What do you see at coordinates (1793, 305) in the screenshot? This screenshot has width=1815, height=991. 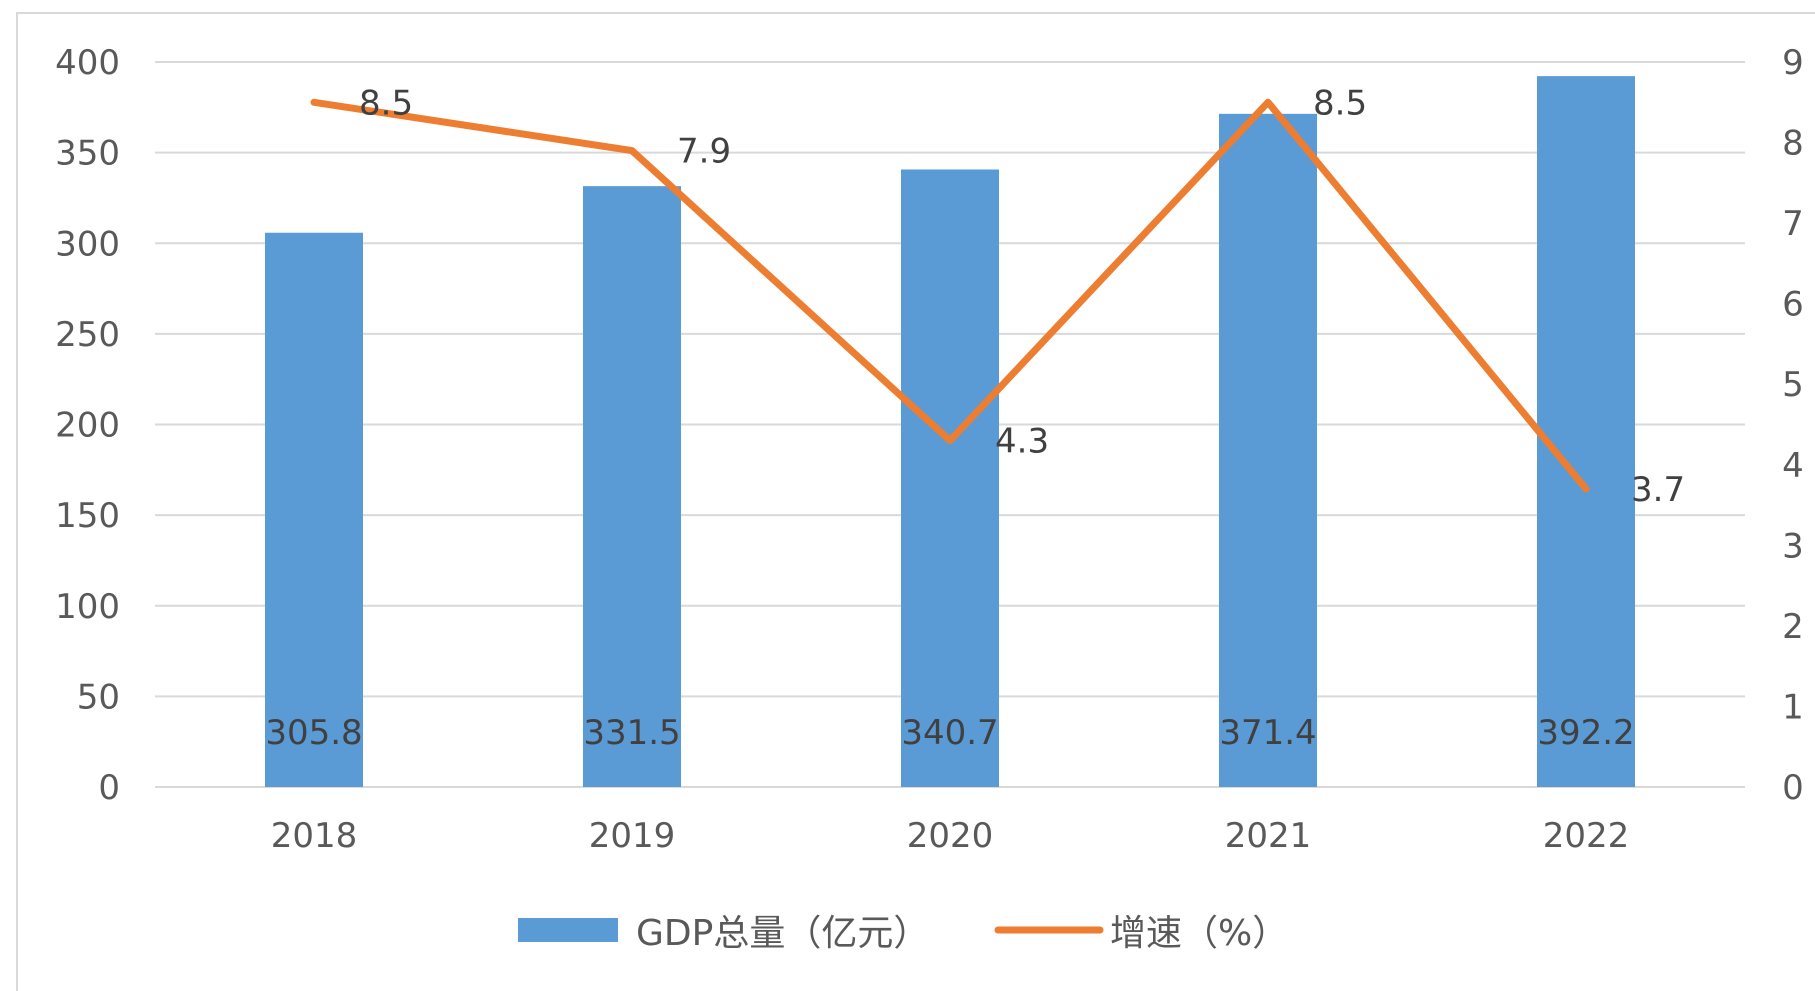 I see `right-axis-tick-6: 6` at bounding box center [1793, 305].